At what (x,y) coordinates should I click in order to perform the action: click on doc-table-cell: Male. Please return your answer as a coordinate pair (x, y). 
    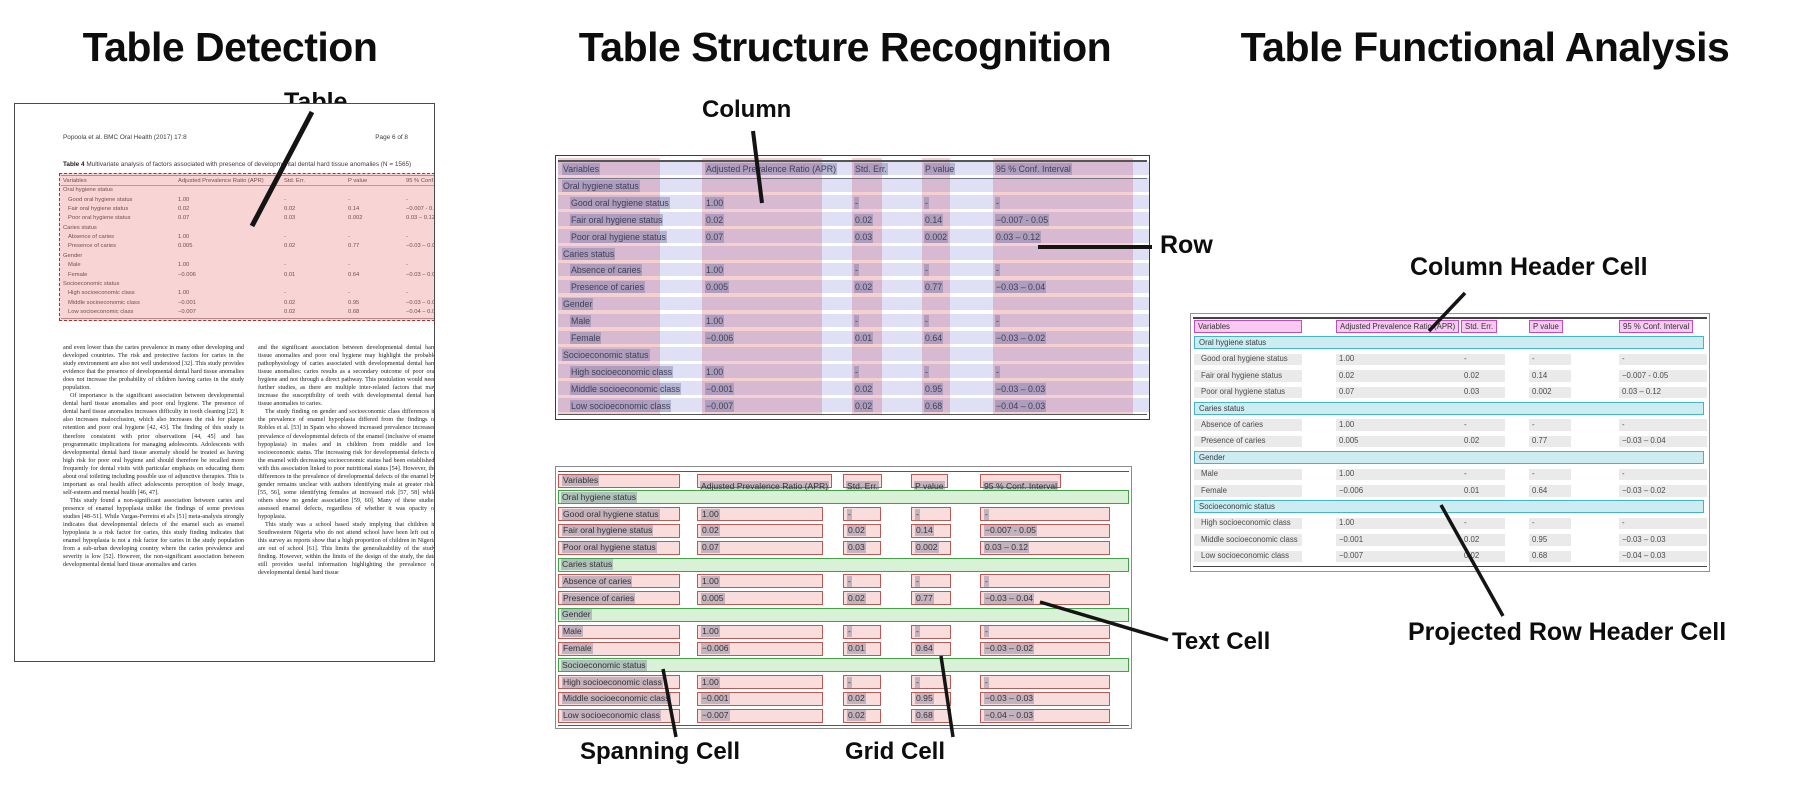
    Looking at the image, I should click on (74, 265).